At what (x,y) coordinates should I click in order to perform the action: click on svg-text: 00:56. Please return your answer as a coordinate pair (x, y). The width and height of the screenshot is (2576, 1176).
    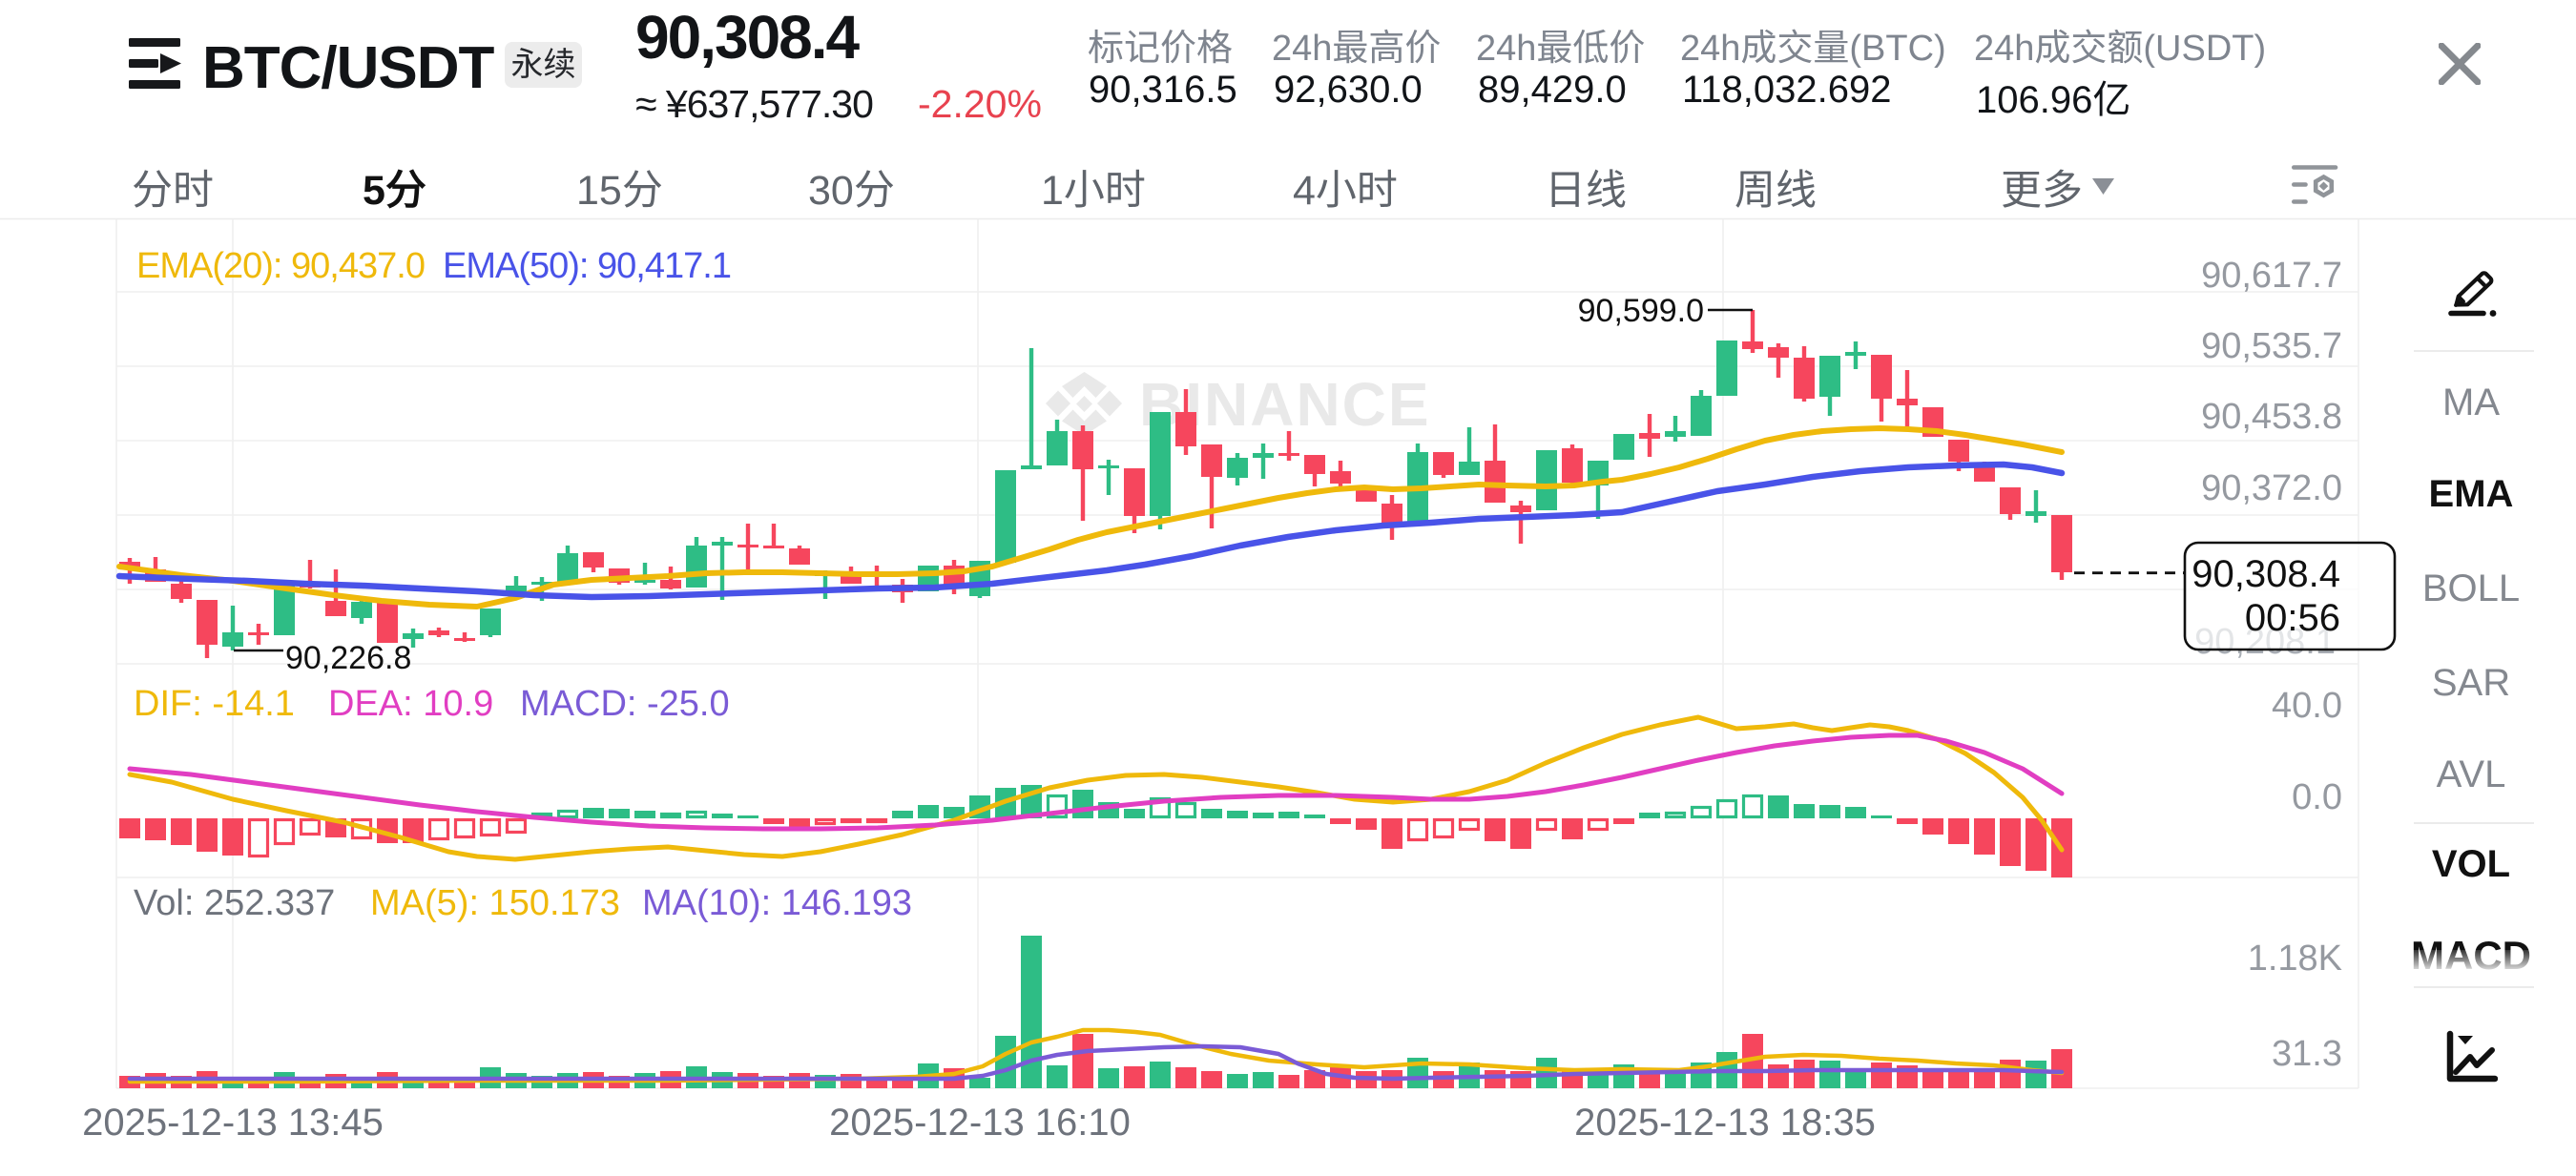
    Looking at the image, I should click on (2292, 618).